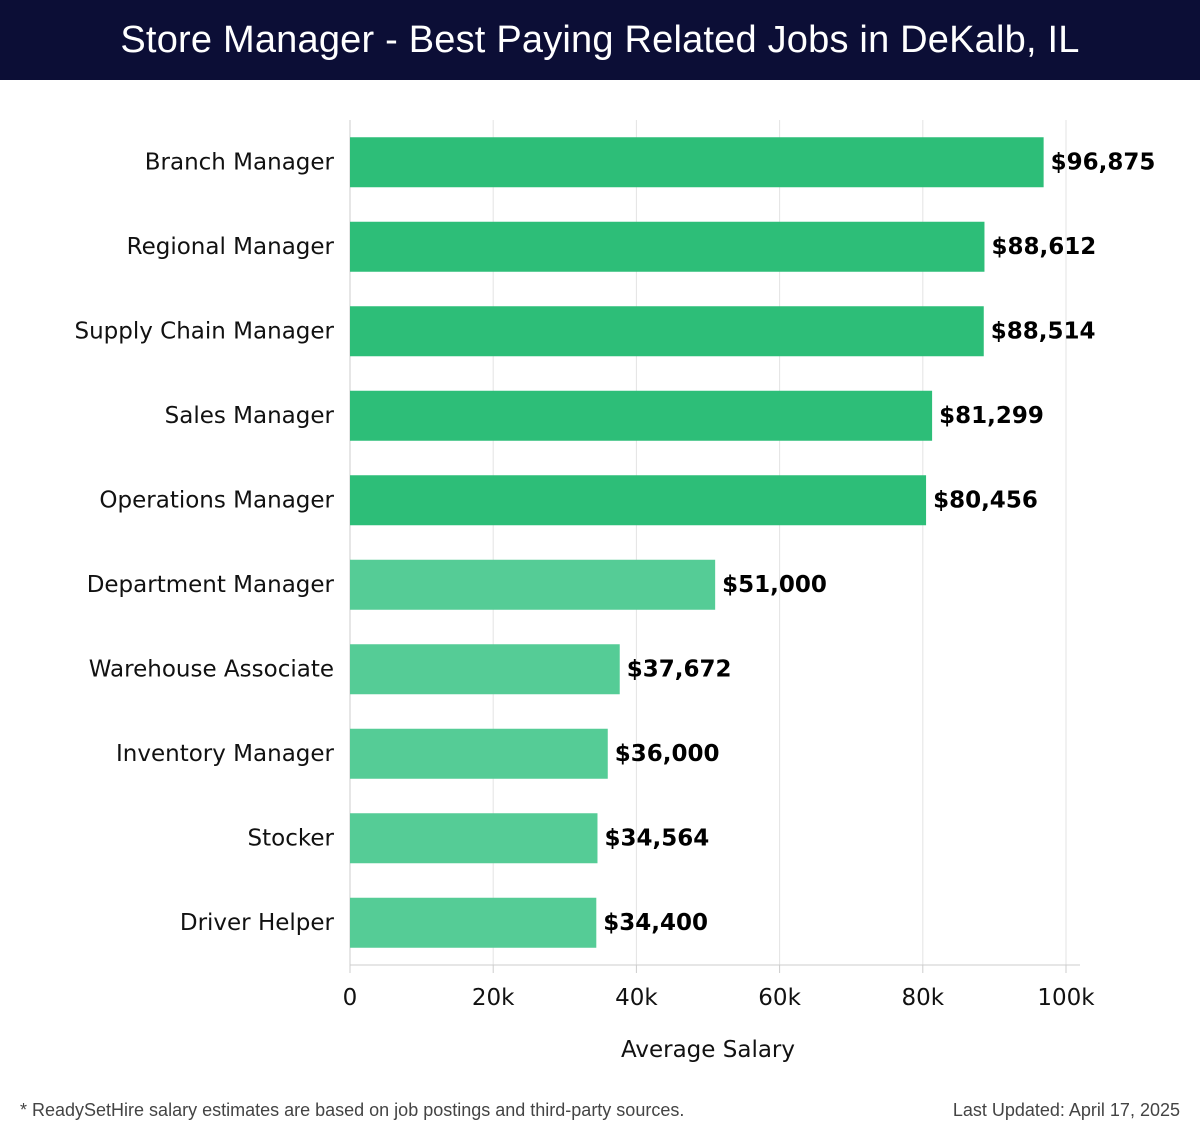 Image resolution: width=1200 pixels, height=1140 pixels. Describe the element at coordinates (1043, 247) in the screenshot. I see `value-label: $88,612` at that location.